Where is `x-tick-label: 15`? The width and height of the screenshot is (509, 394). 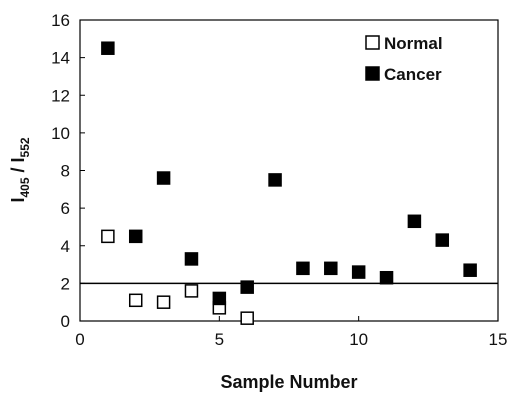 x-tick-label: 15 is located at coordinates (498, 339).